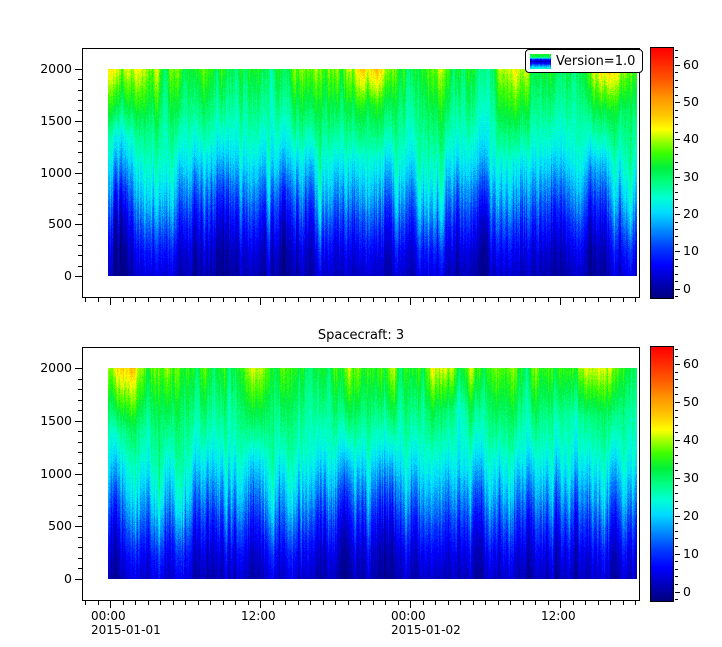 This screenshot has height=647, width=722. Describe the element at coordinates (56, 367) in the screenshot. I see `y-tick-label: 2000` at that location.